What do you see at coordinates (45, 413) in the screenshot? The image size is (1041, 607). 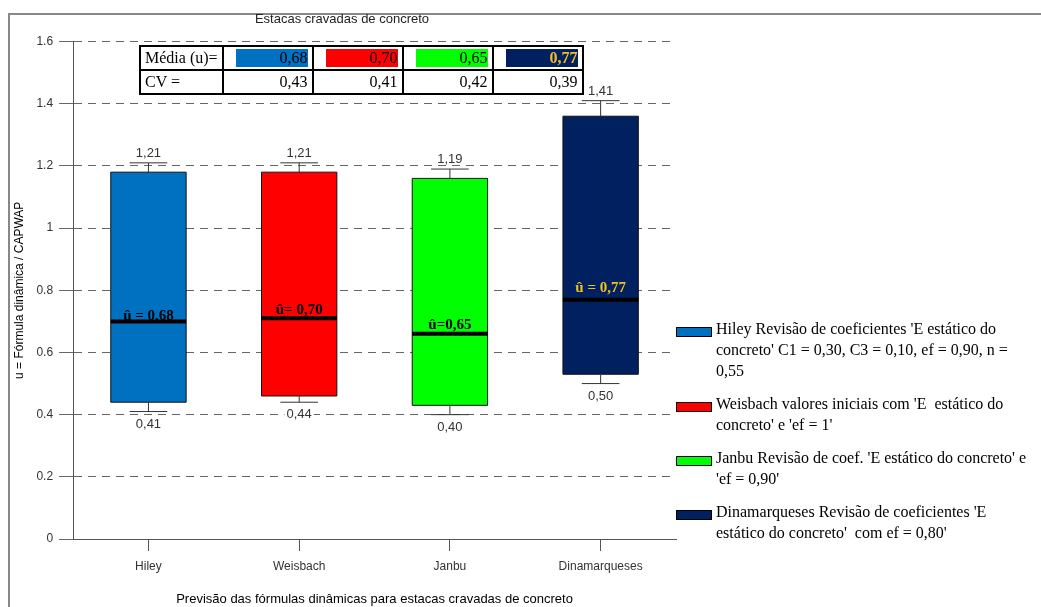 I see `y-tick-label: 0.4` at bounding box center [45, 413].